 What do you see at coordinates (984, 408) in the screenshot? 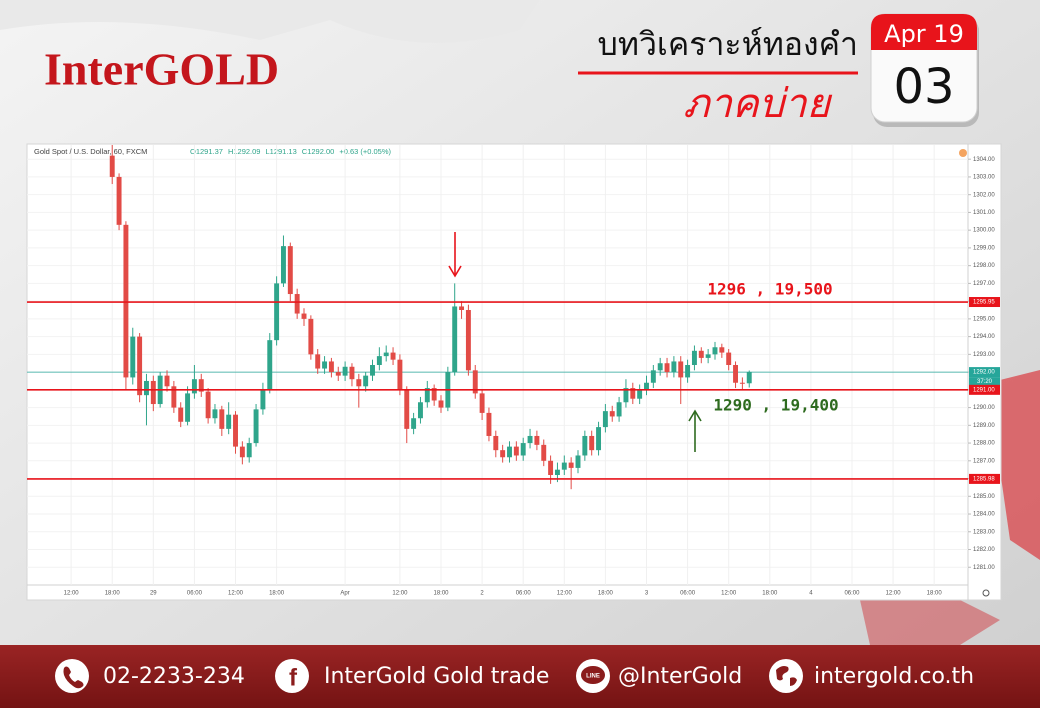
I see `y-tick-label: 1290.00` at bounding box center [984, 408].